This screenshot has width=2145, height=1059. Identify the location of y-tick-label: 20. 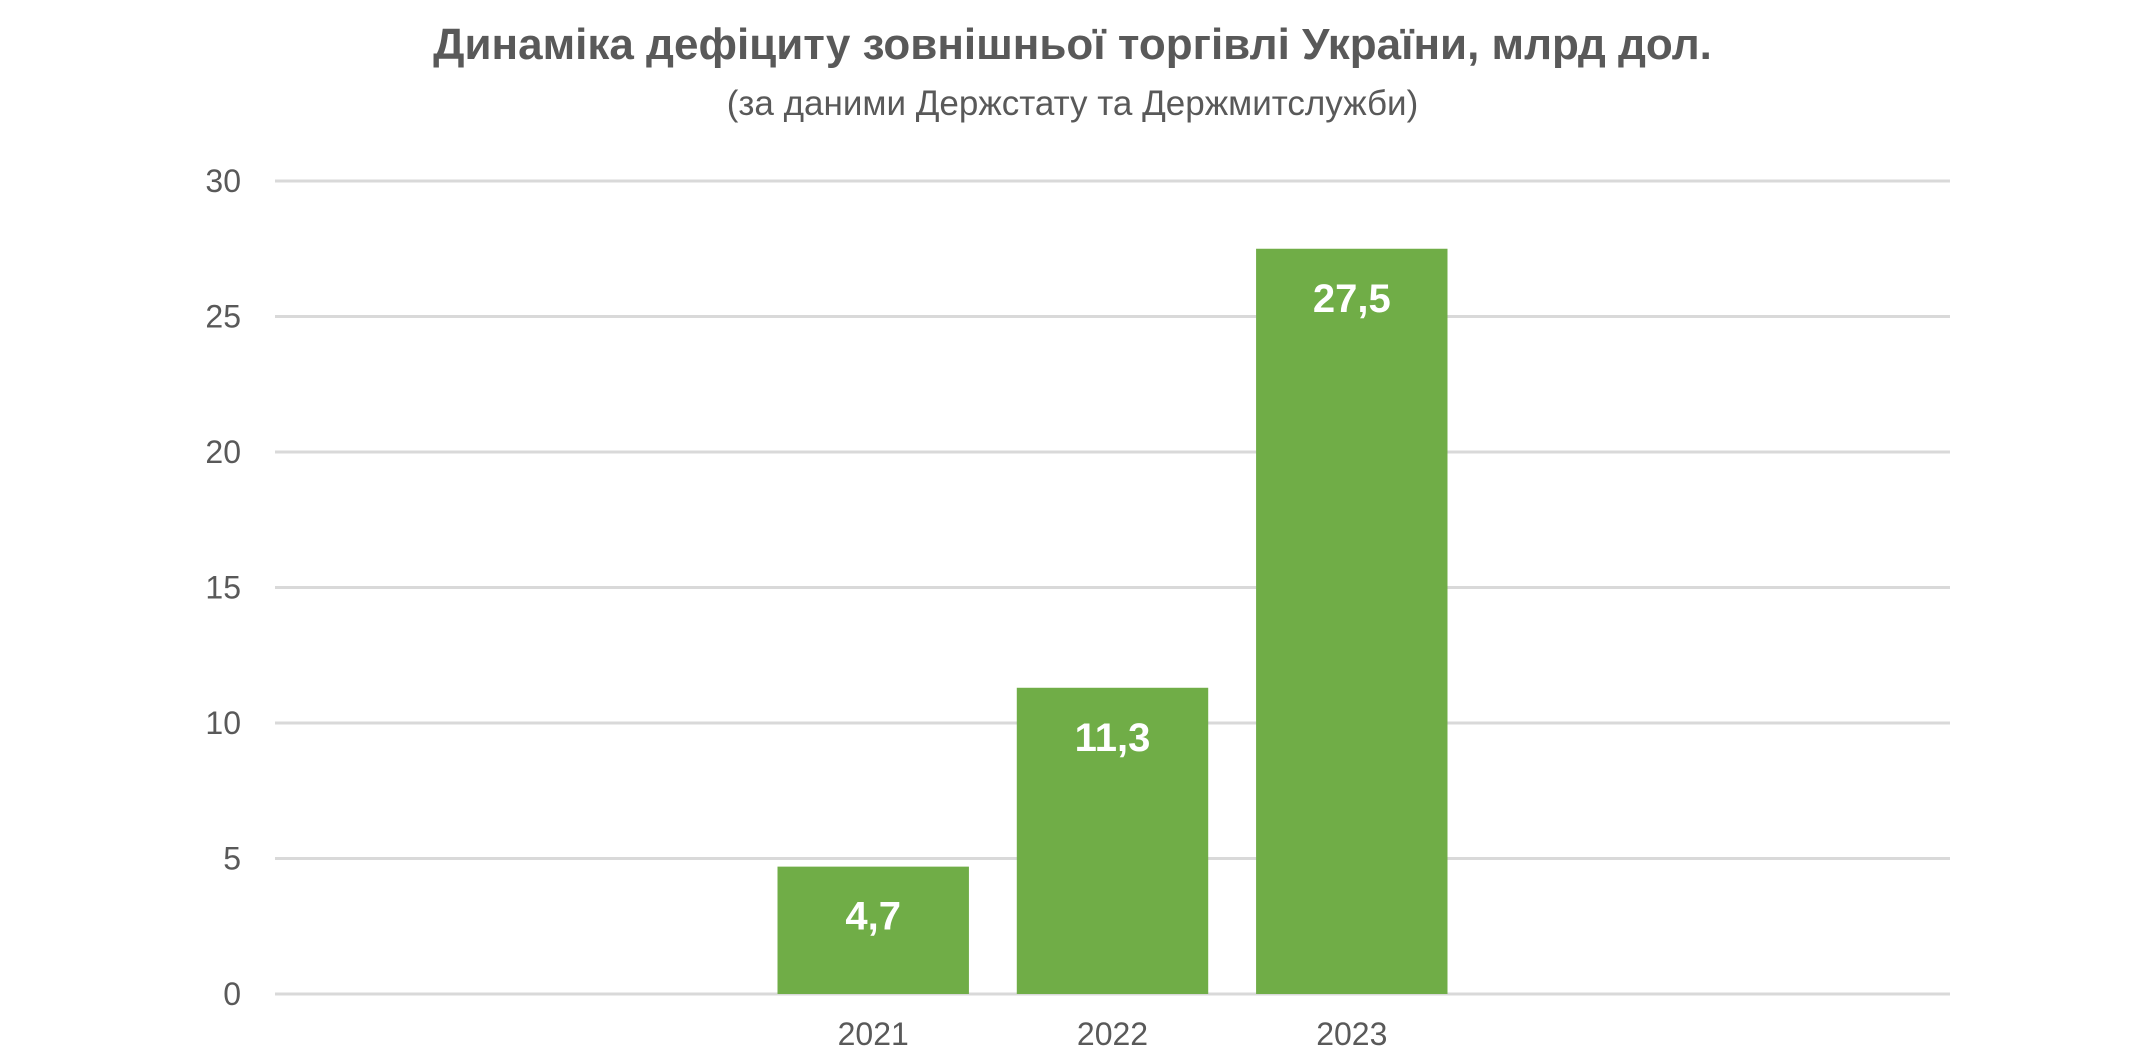
(223, 452).